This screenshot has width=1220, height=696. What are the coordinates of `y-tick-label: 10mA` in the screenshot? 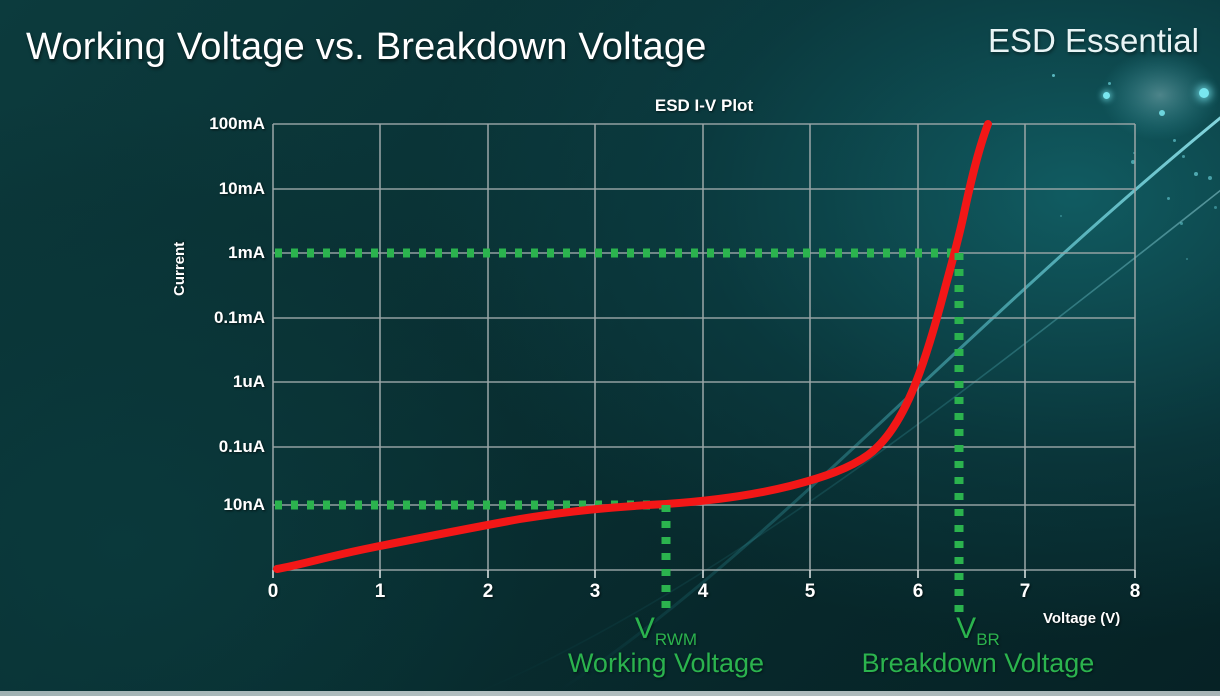 It's located at (241, 188).